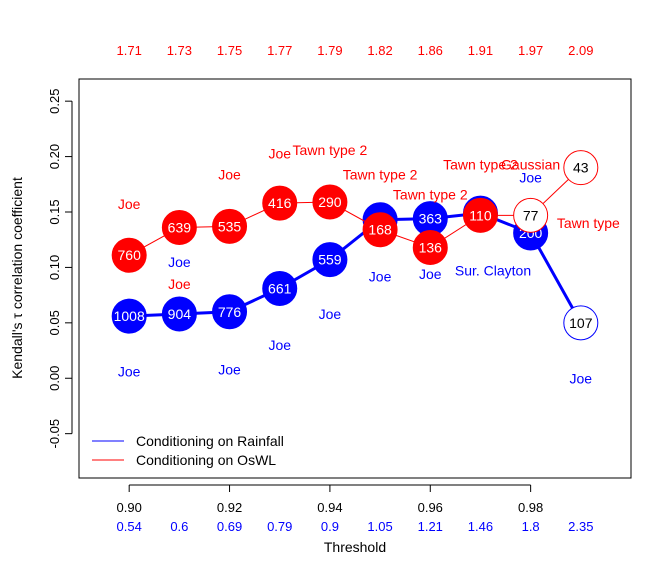 The width and height of the screenshot is (672, 576). Describe the element at coordinates (54, 378) in the screenshot. I see `y-tick-label: 0.00` at that location.